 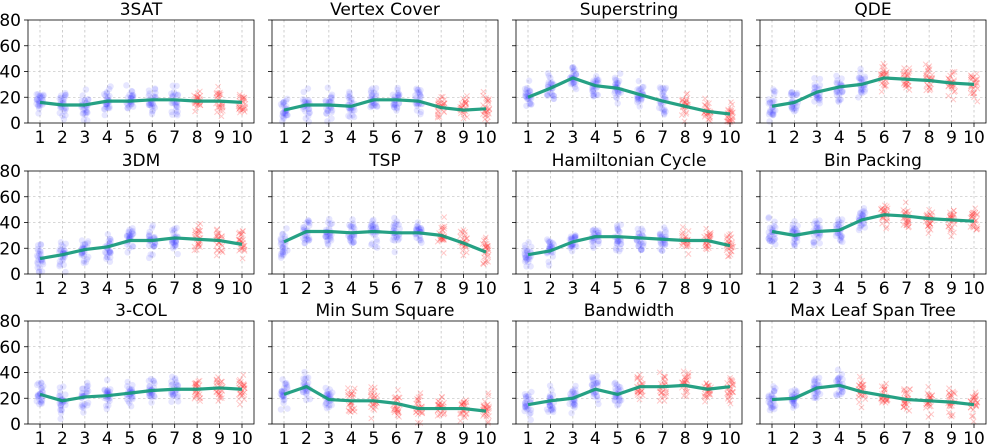 I want to click on subplot-title: TSP, so click(x=384, y=161).